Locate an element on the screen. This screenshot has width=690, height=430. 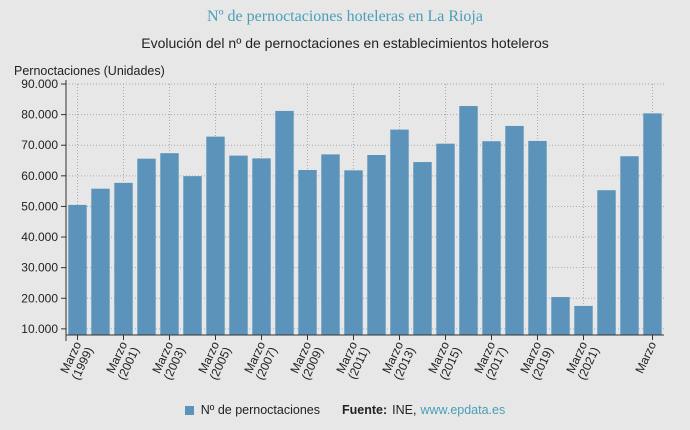
y-tick-label: 10.000 is located at coordinates (39, 329).